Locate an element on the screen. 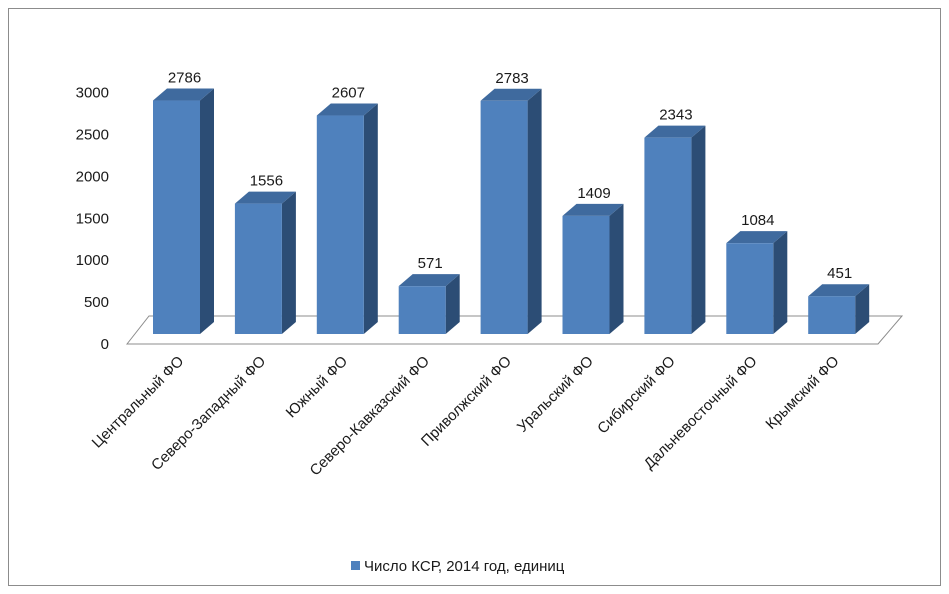  category-label: Южный ФО is located at coordinates (317, 387).